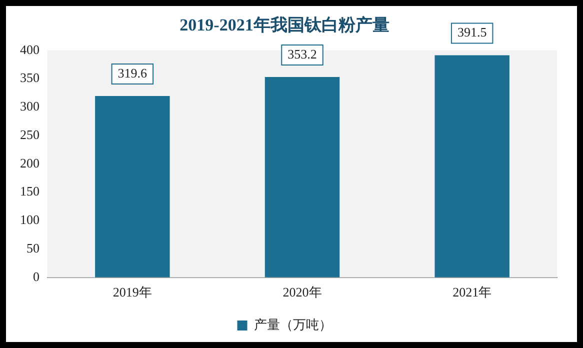  What do you see at coordinates (30, 191) in the screenshot?
I see `y-tick-label: 150` at bounding box center [30, 191].